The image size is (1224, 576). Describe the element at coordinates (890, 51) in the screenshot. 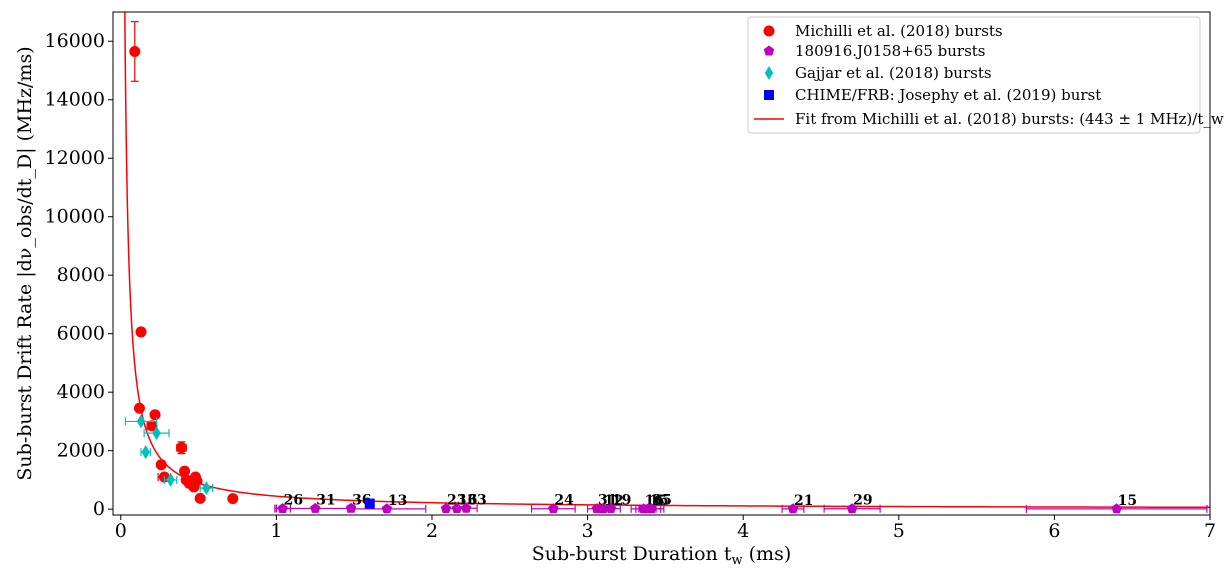

I see `legend-label: 180916.J0158+65 bursts` at that location.